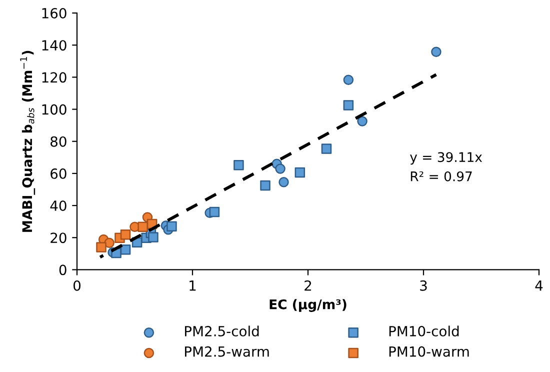 Image resolution: width=550 pixels, height=372 pixels. Describe the element at coordinates (222, 331) in the screenshot. I see `legend-label: PM2.5-cold` at that location.